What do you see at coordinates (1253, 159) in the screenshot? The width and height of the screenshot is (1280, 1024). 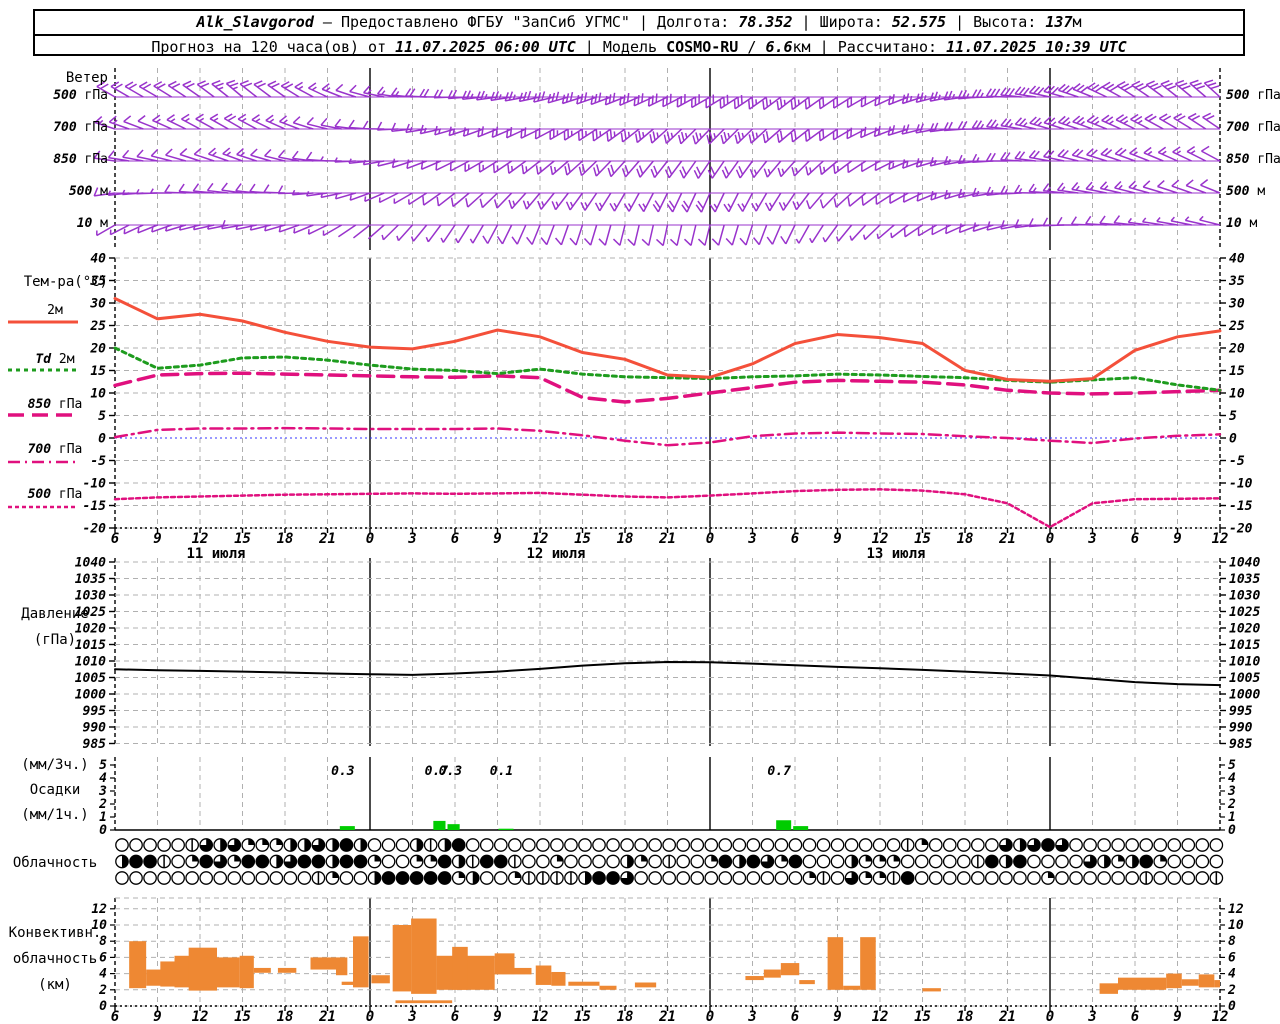 I see `wind-level-label-right: 850 гПа` at bounding box center [1253, 159].